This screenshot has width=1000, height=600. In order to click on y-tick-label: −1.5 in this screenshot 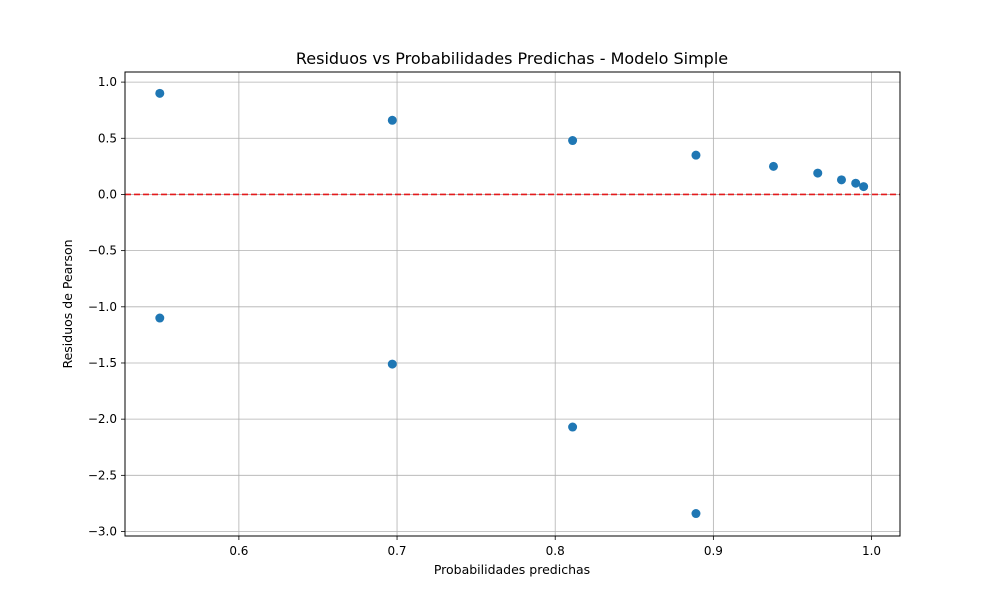, I will do `click(102, 363)`.